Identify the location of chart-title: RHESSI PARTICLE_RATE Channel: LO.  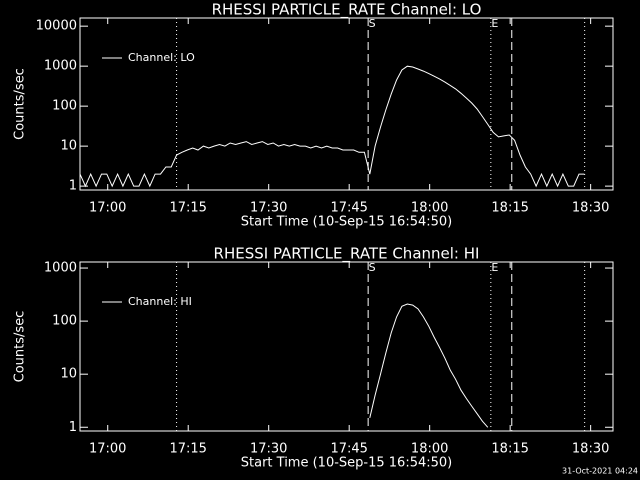
(347, 10).